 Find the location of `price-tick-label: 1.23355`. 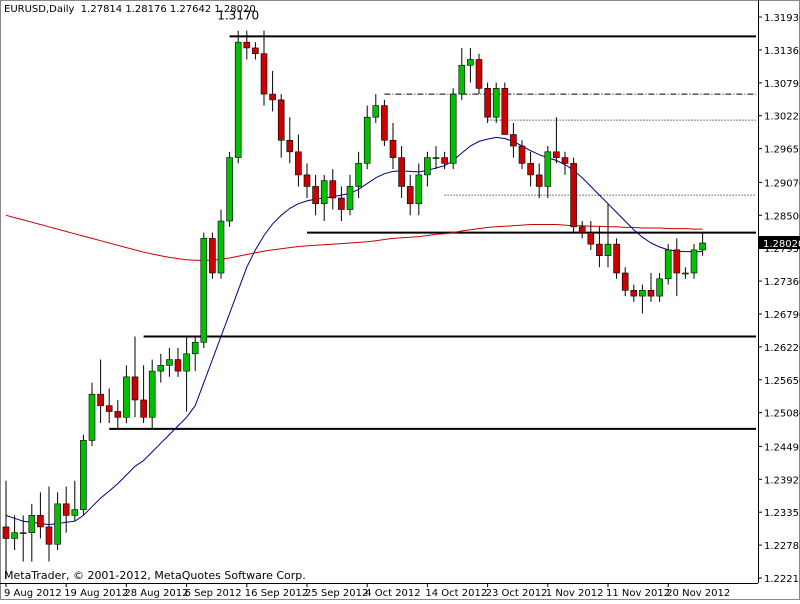

price-tick-label: 1.23355 is located at coordinates (782, 513).